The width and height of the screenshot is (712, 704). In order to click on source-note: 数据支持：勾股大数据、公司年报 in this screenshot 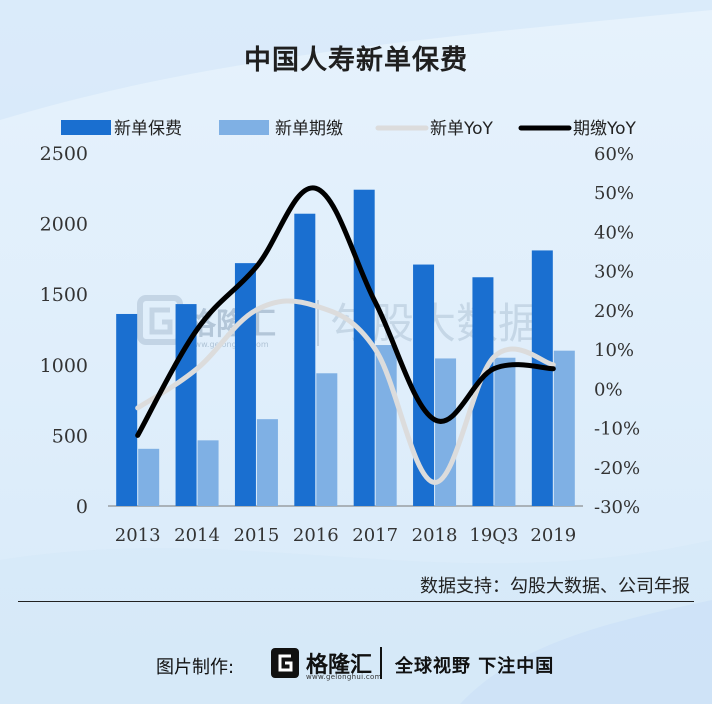, I will do `click(555, 586)`.